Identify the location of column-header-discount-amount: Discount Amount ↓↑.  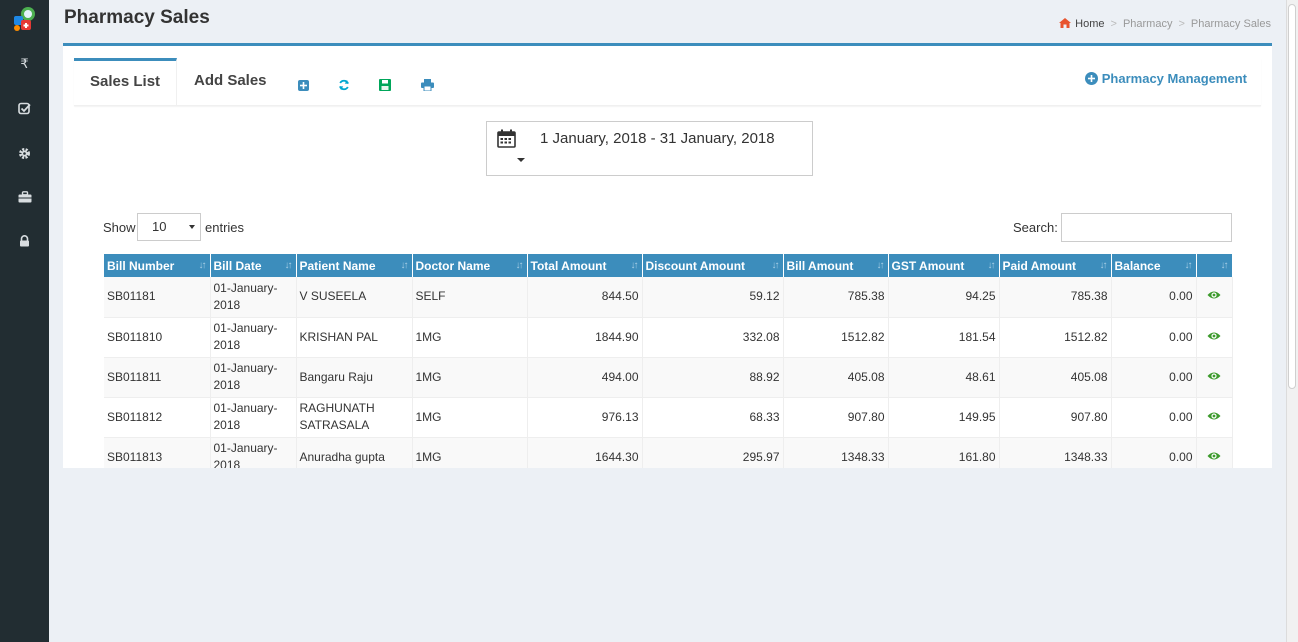
(713, 265).